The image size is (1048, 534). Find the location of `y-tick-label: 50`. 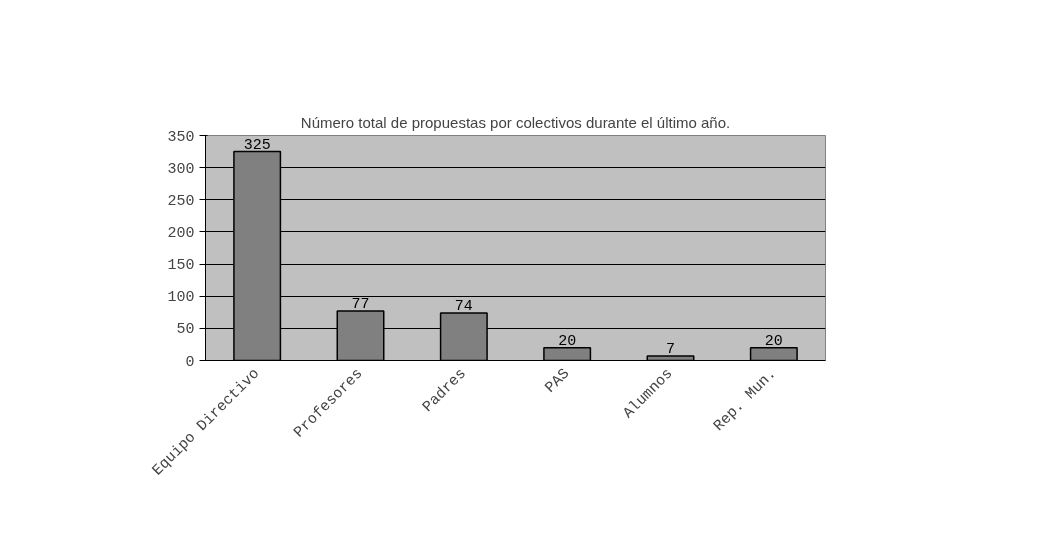

y-tick-label: 50 is located at coordinates (185, 330).